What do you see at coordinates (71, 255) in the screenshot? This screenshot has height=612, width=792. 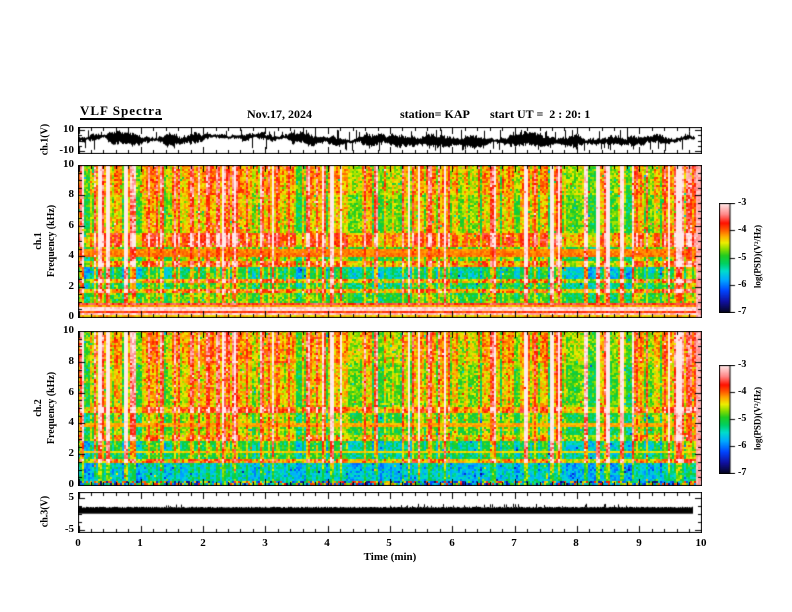 I see `spec1-ytick: 4` at bounding box center [71, 255].